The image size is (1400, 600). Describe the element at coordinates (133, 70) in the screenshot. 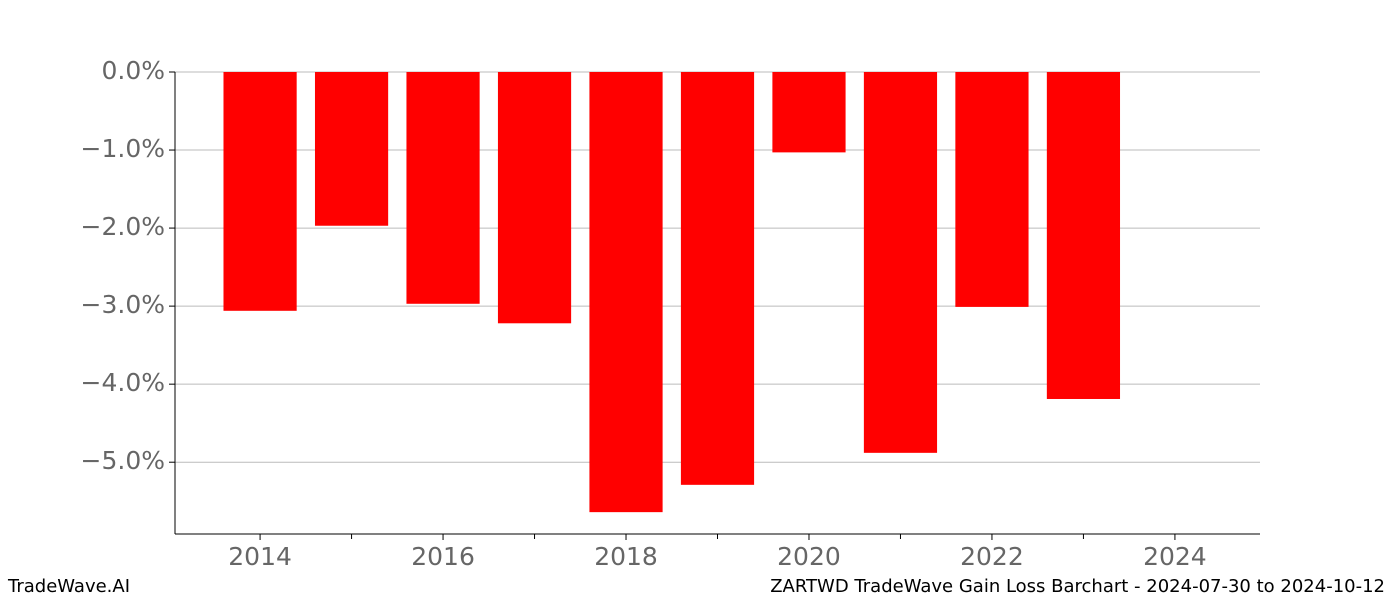

I see `y-tick-label: 0.0%` at that location.